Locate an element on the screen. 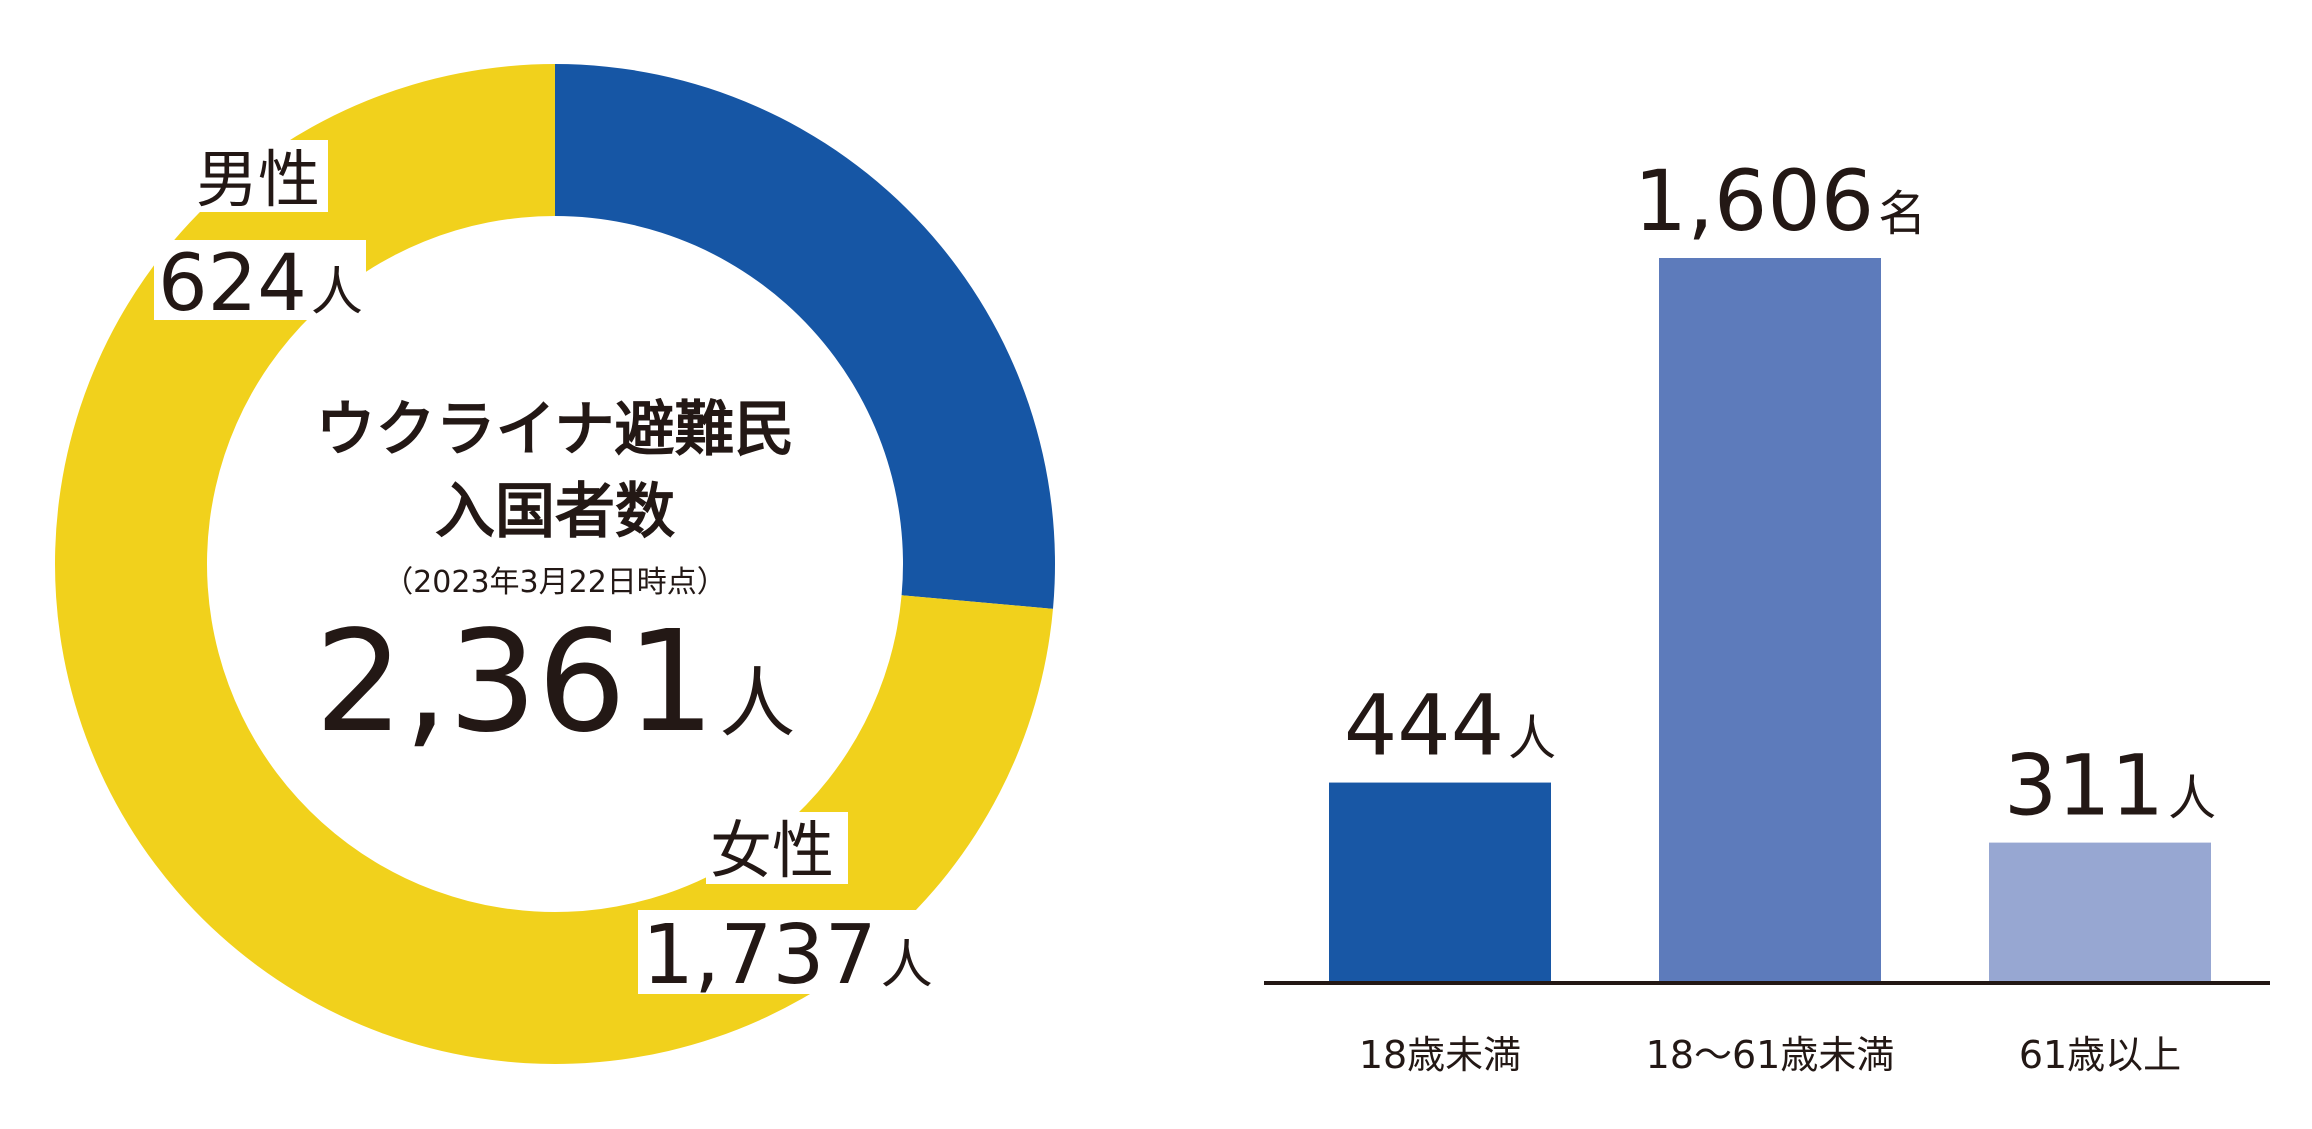 Image resolution: width=2312 pixels, height=1129 pixels. male-label-box is located at coordinates (260, 176).